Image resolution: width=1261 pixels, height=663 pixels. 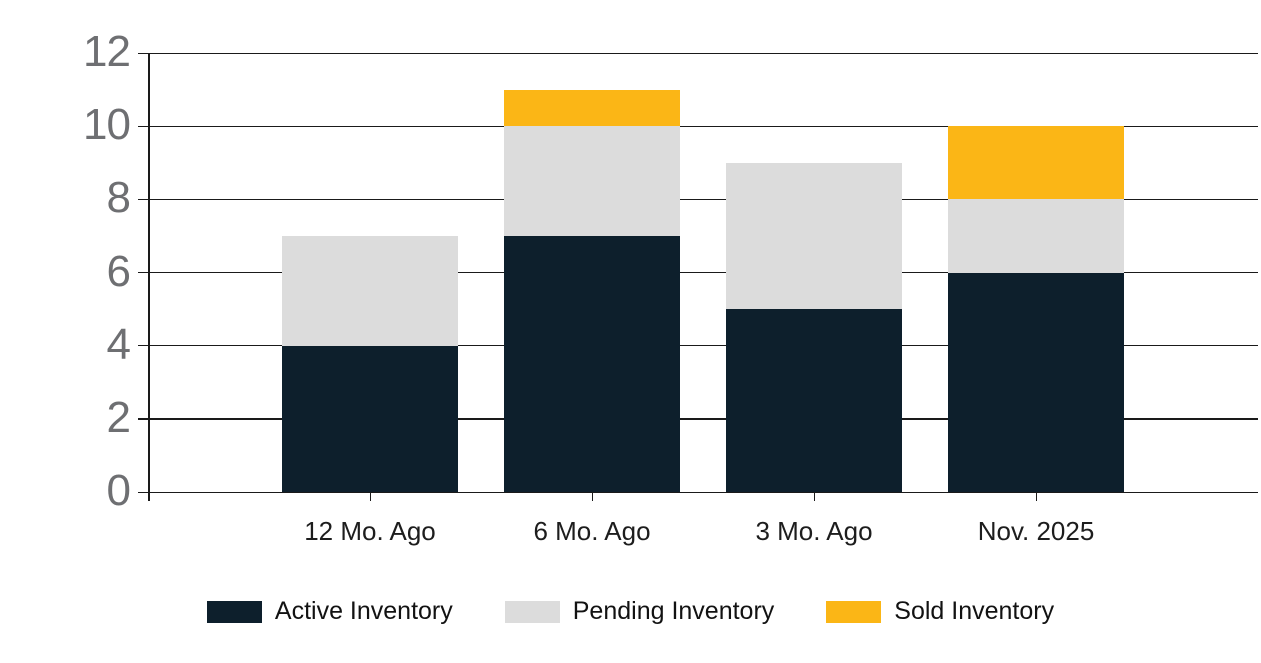 I want to click on legend-item-sold: Sold Inventory, so click(x=940, y=611).